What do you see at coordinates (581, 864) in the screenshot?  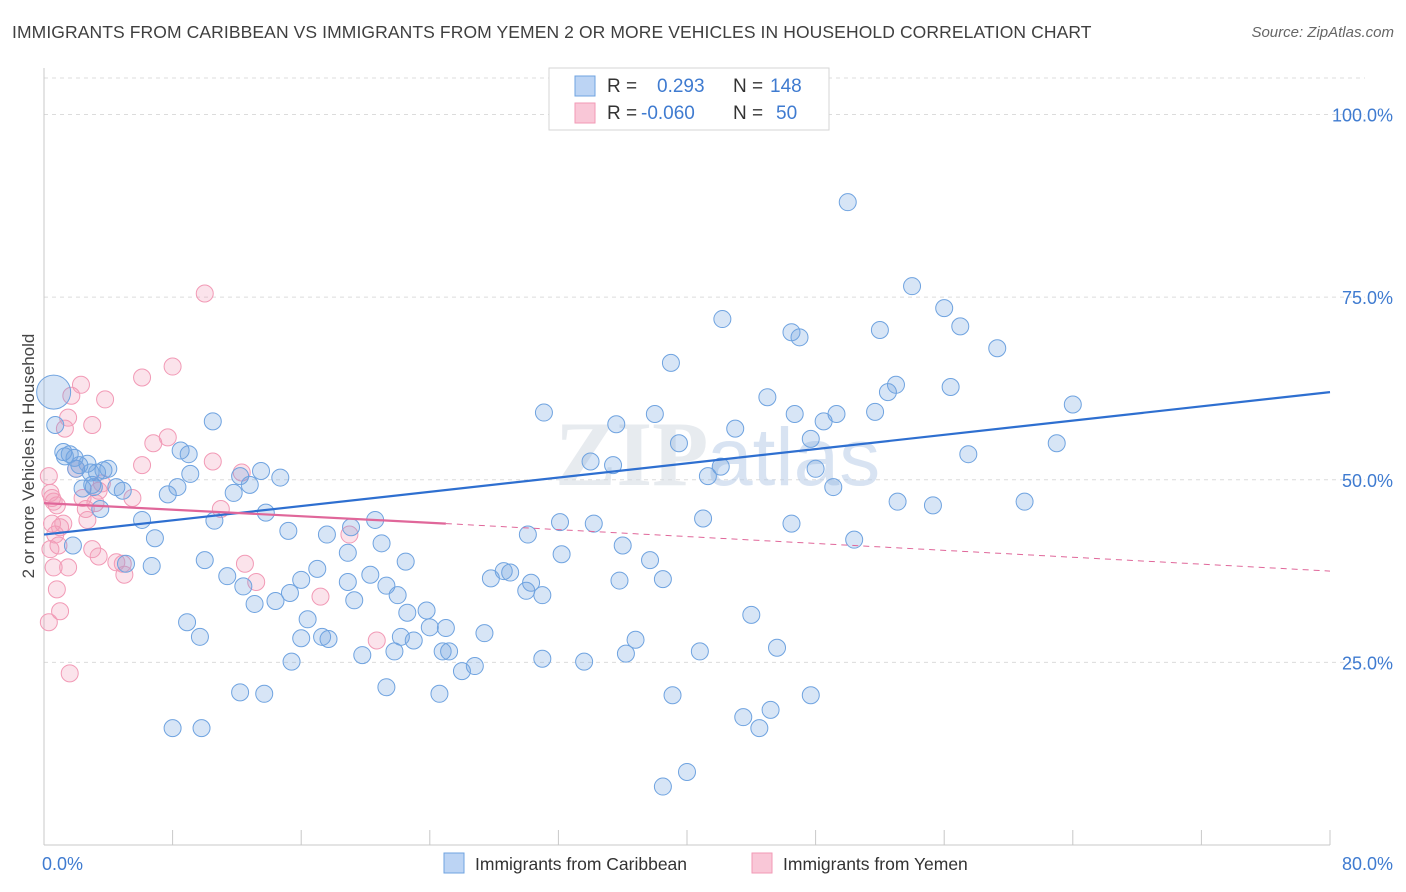 I see `bottom-legend-caribbean: Immigrants from Caribbean` at bounding box center [581, 864].